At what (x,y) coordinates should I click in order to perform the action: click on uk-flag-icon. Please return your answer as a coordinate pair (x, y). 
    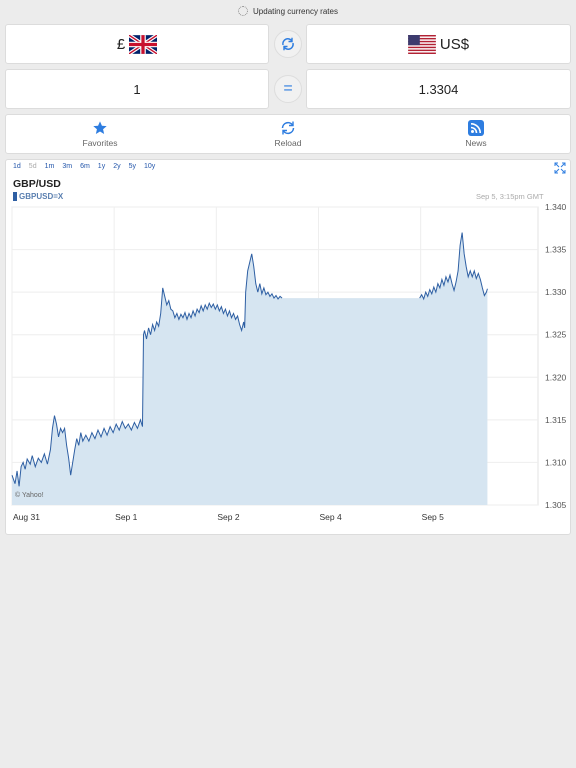
    Looking at the image, I should click on (143, 44).